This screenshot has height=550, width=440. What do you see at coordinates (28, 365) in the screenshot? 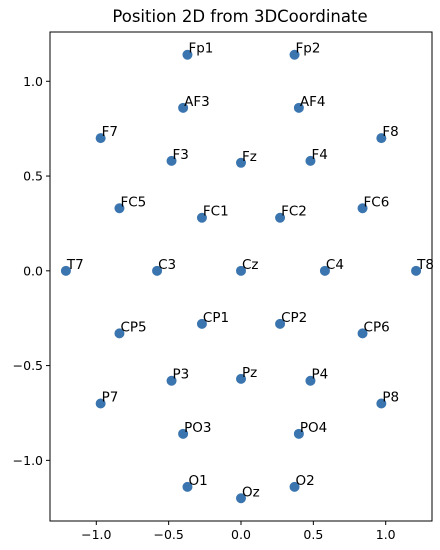
I see `y-tick-label: −0.5` at bounding box center [28, 365].